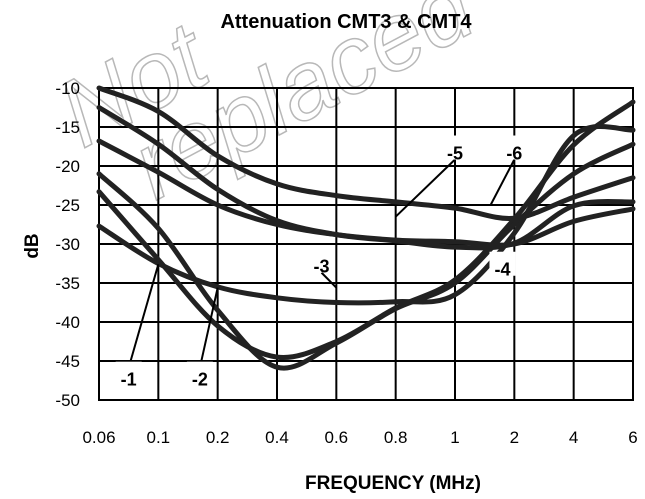 Image resolution: width=645 pixels, height=499 pixels. What do you see at coordinates (277, 437) in the screenshot?
I see `x-tick-label: 0.4` at bounding box center [277, 437].